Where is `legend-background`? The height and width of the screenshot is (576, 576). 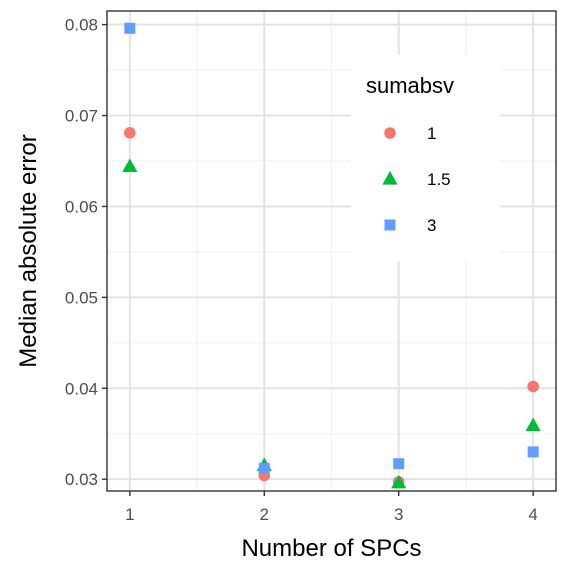 legend-background is located at coordinates (425, 158).